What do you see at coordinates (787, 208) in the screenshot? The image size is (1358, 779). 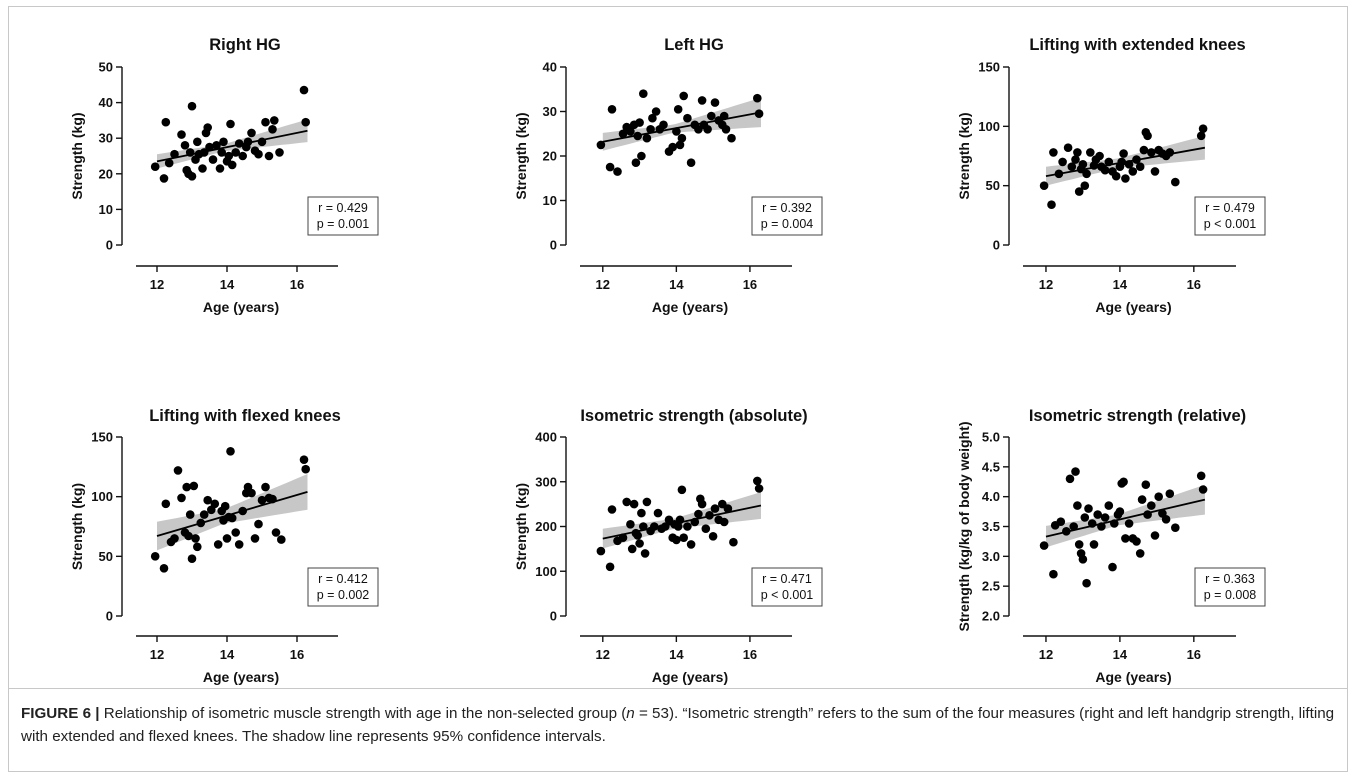 I see `correlation-r-label: r = 0.392` at bounding box center [787, 208].